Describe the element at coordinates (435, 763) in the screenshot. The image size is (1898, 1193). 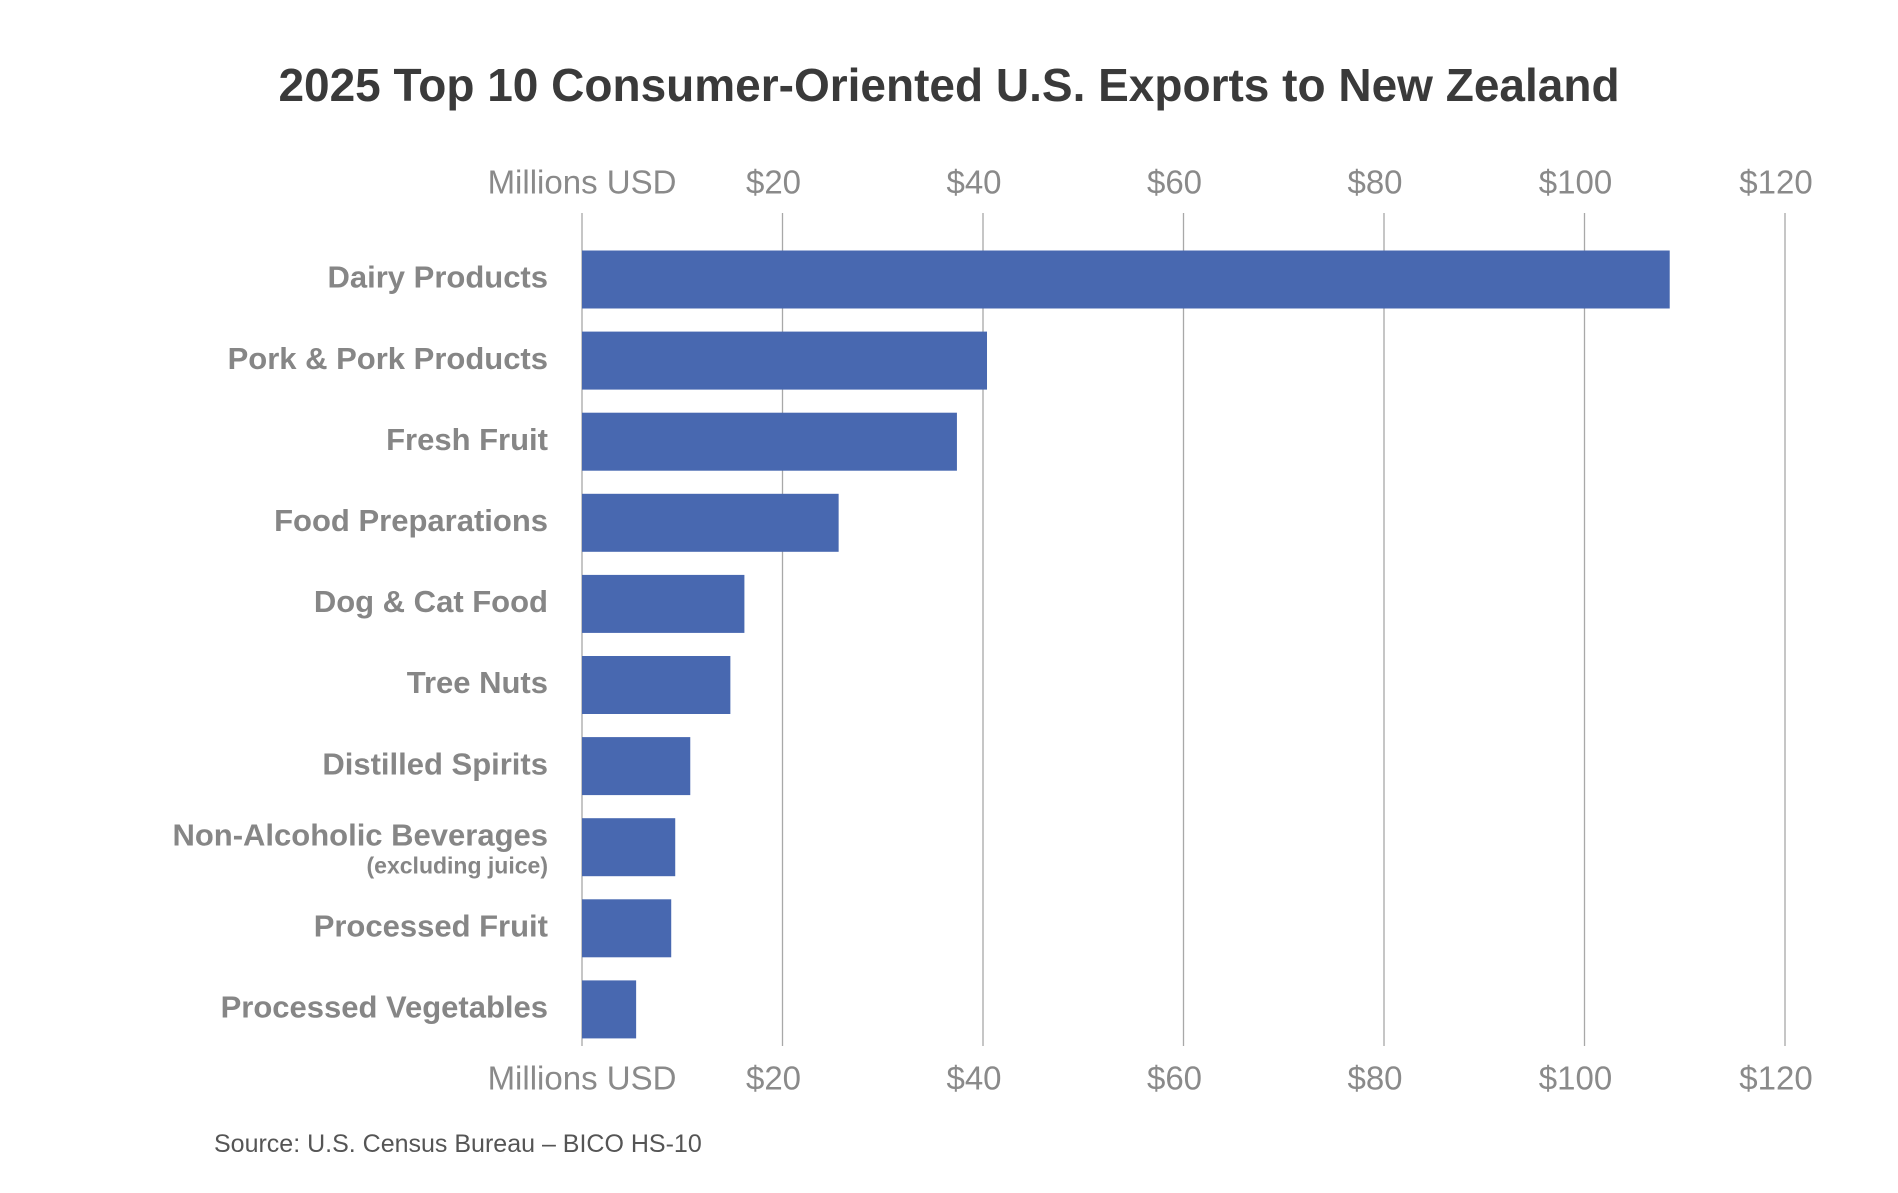
I see `category-label: Distilled Spirits` at that location.